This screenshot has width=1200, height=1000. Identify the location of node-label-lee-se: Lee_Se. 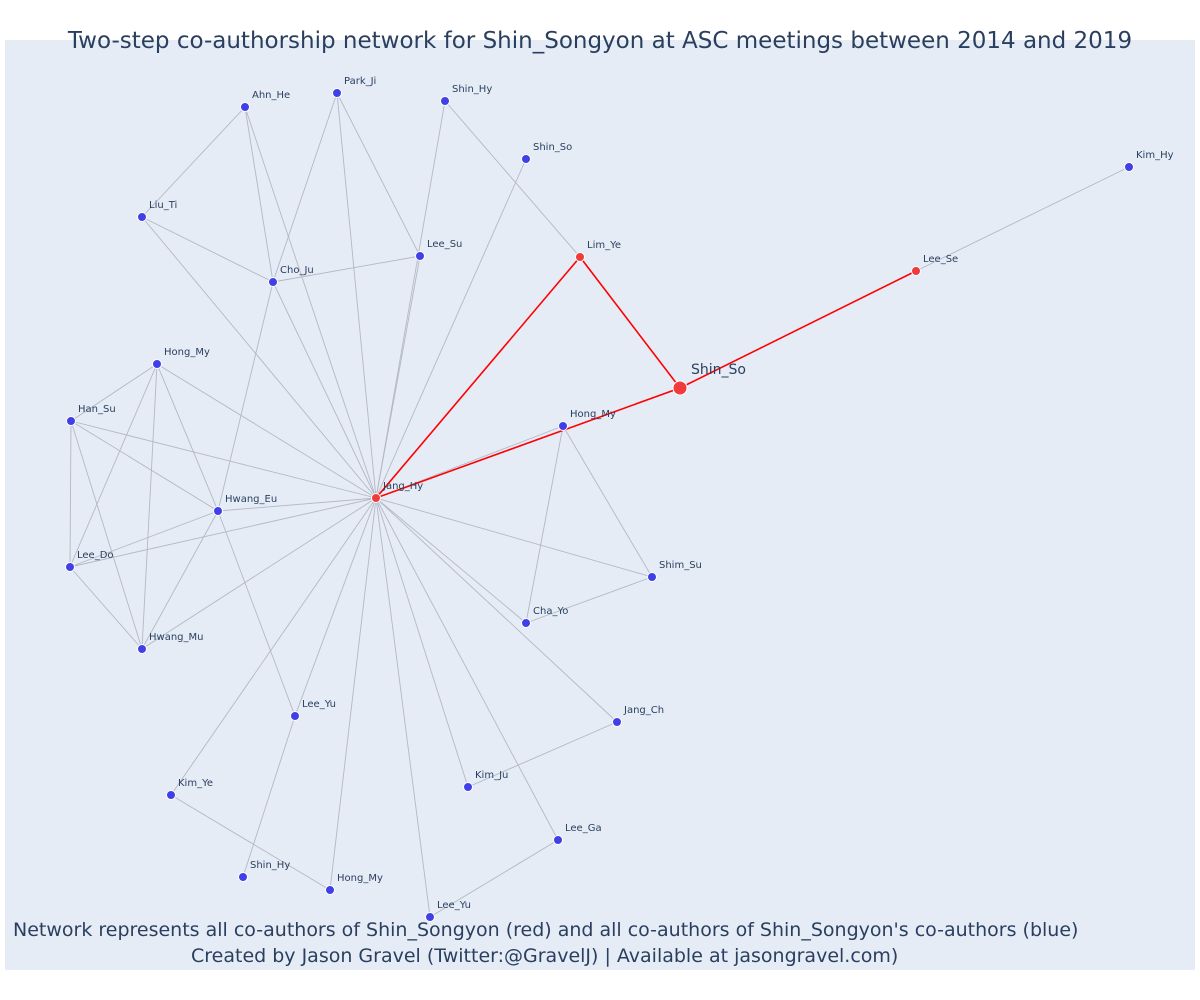
(940, 259).